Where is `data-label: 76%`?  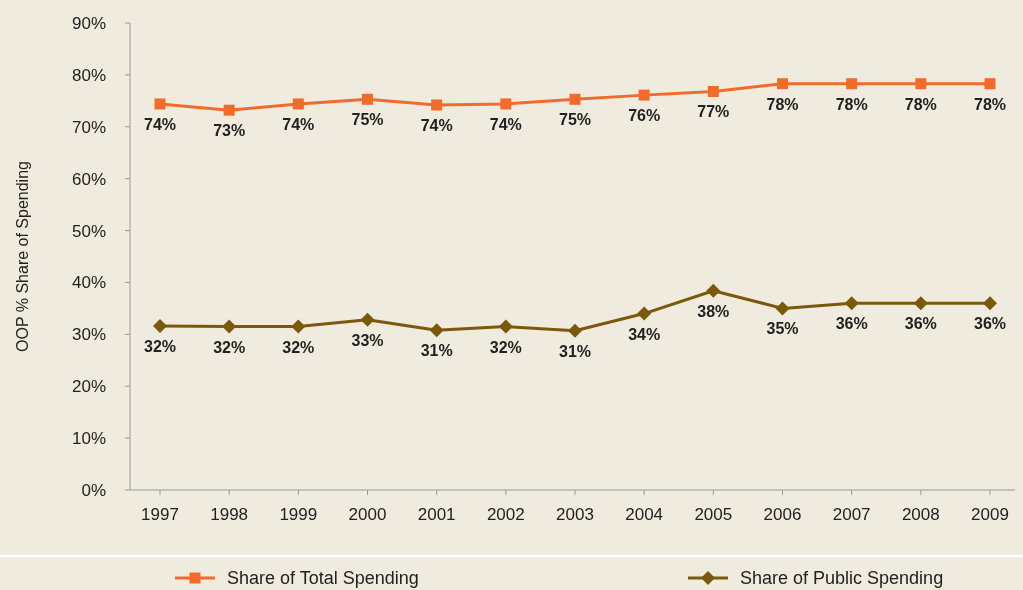 data-label: 76% is located at coordinates (644, 116).